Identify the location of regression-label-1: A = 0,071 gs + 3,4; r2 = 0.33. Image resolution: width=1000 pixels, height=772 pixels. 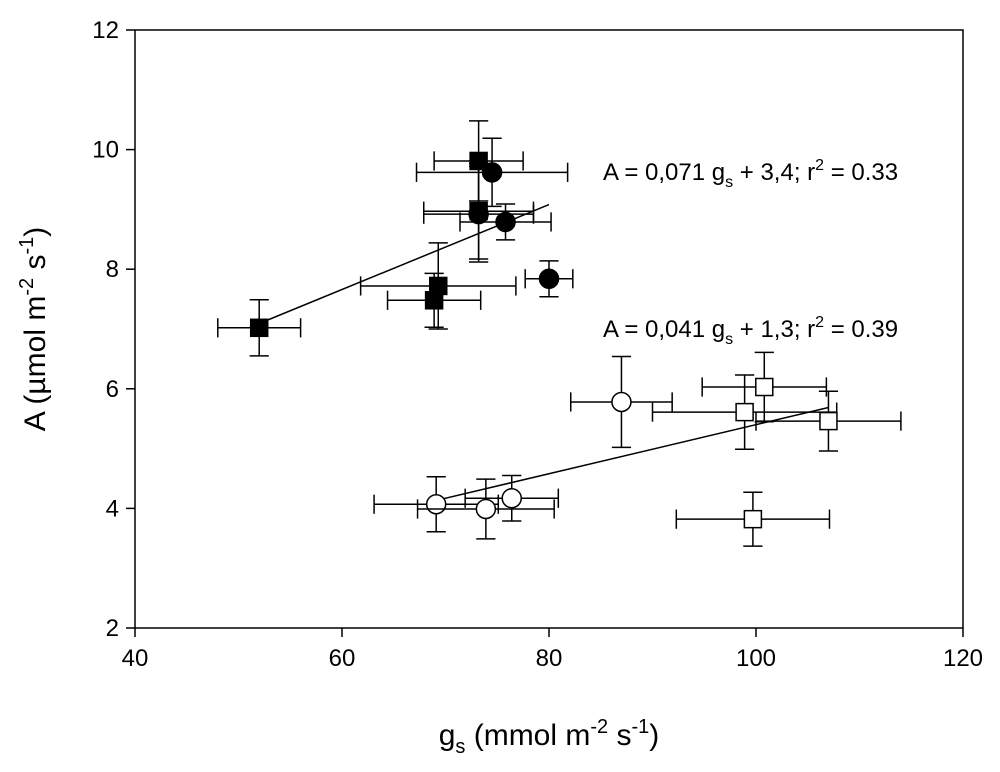
(750, 174).